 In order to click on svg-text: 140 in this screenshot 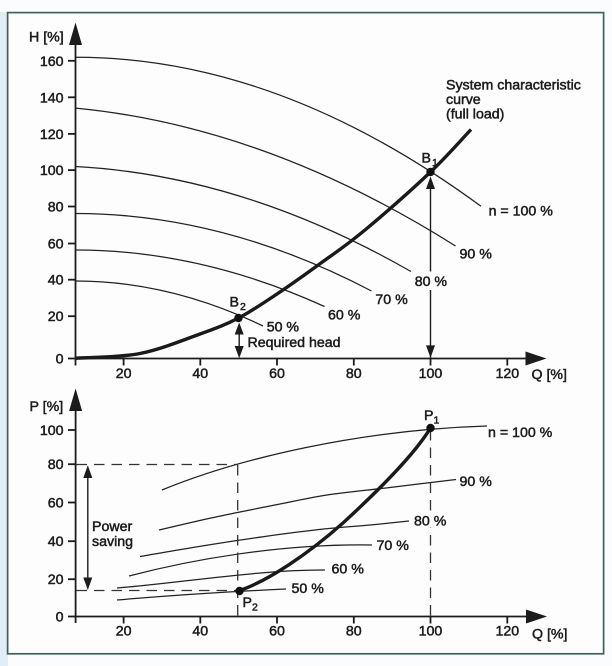, I will do `click(52, 98)`.